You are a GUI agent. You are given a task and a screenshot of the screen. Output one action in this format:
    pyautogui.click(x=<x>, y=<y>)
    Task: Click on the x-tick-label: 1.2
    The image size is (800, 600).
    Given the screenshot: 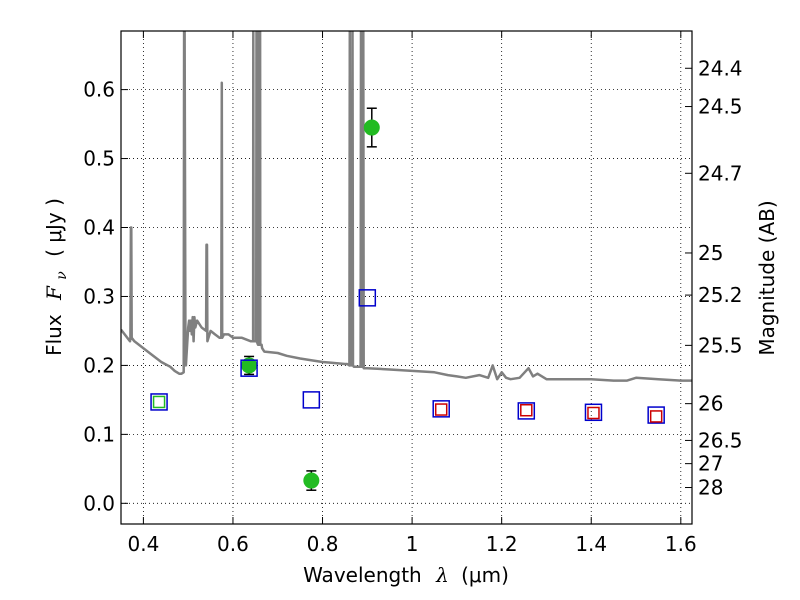 What is the action you would take?
    pyautogui.click(x=502, y=544)
    